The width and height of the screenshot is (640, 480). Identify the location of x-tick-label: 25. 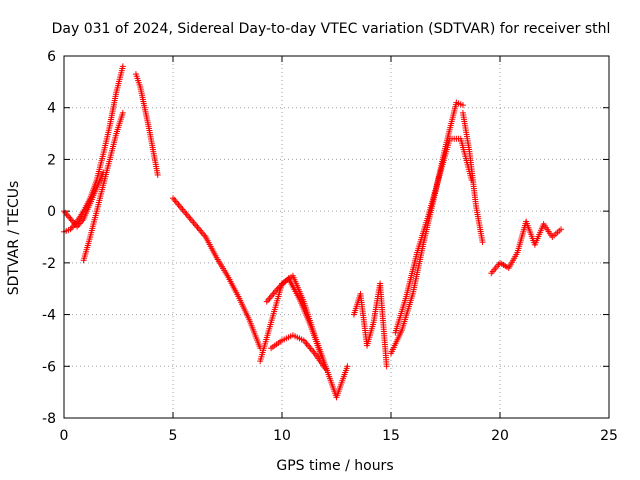
(609, 436).